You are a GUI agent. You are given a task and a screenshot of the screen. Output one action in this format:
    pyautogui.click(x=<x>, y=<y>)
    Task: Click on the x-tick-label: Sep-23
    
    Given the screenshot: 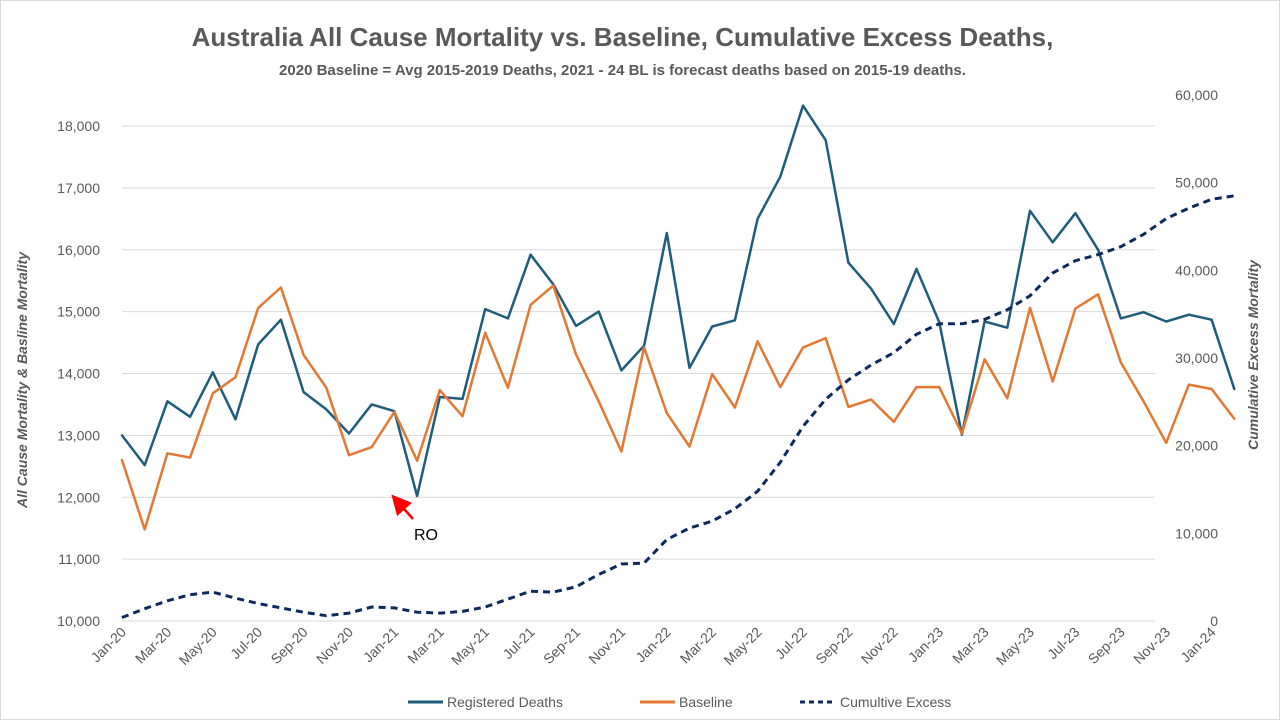 What is the action you would take?
    pyautogui.click(x=1106, y=645)
    